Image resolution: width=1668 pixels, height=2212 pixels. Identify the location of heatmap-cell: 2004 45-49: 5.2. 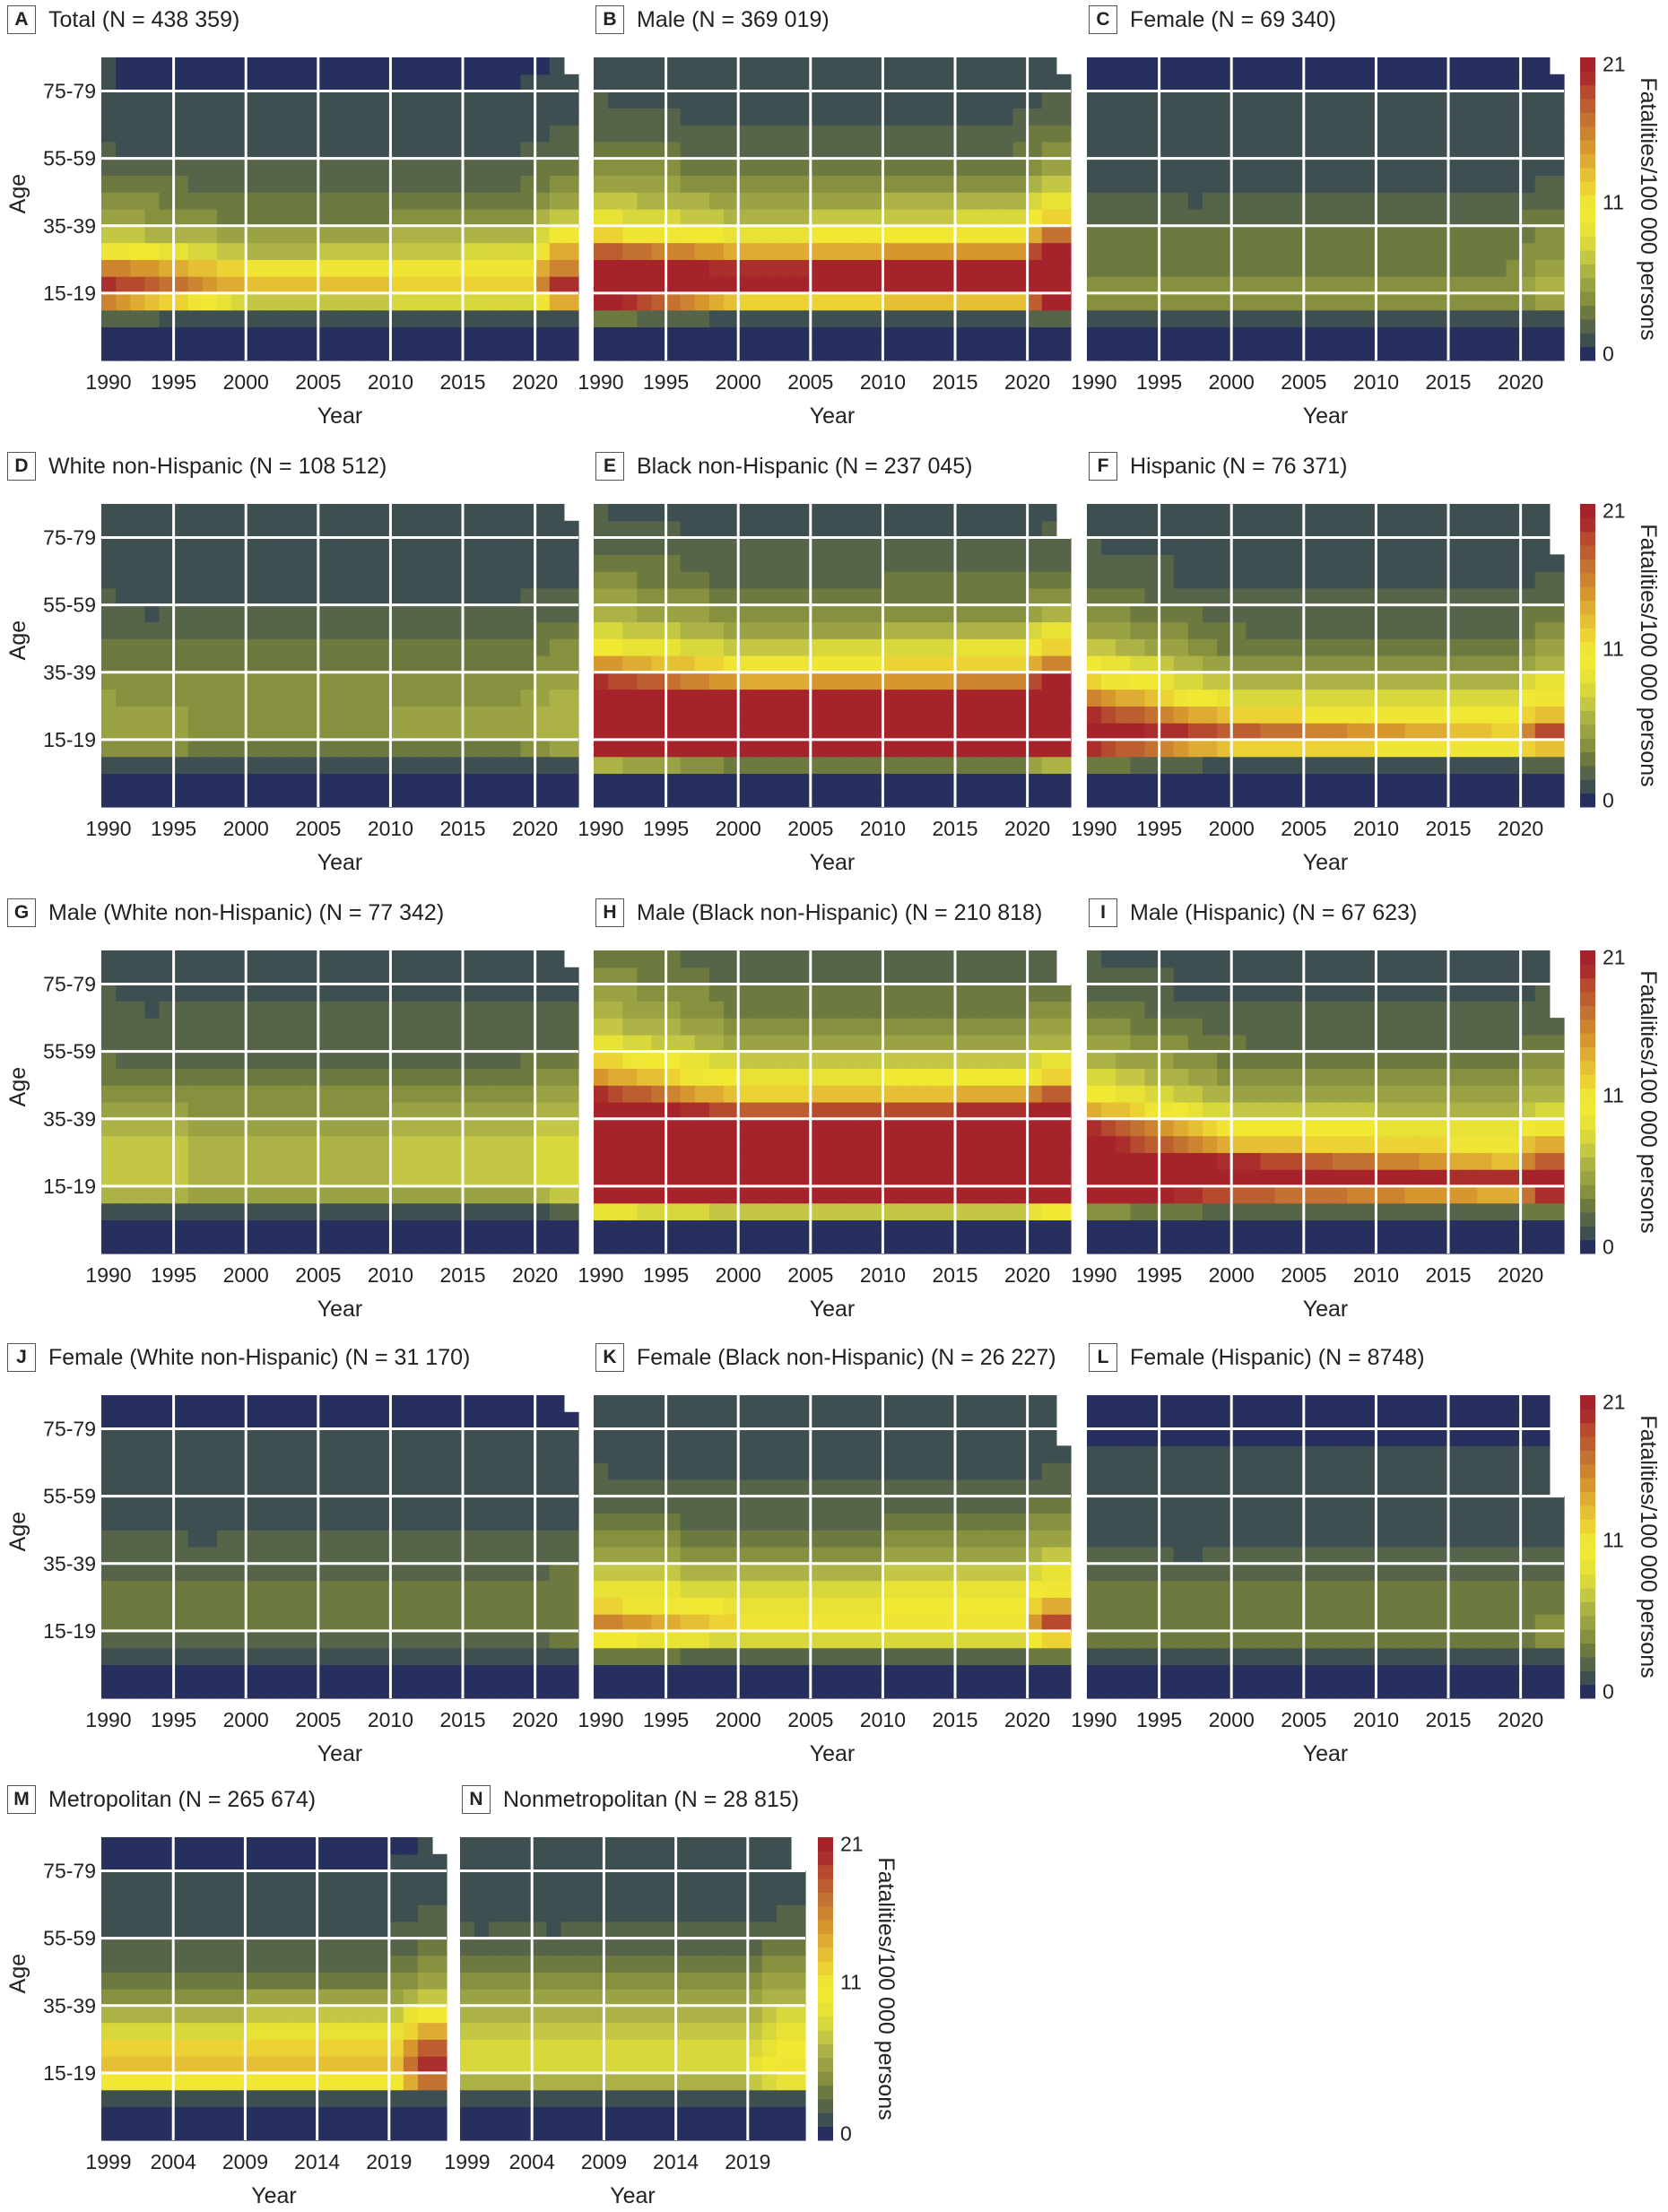
(803, 201).